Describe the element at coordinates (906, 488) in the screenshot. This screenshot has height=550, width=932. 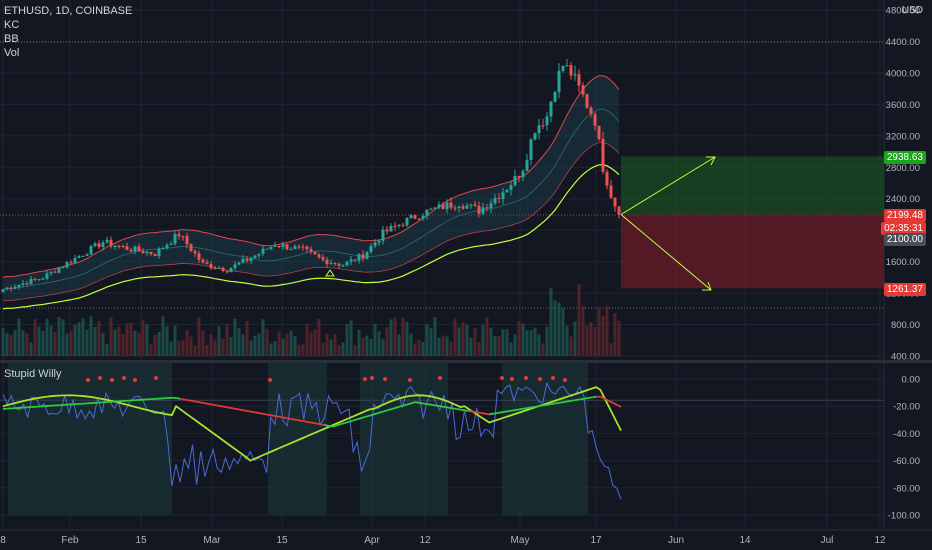
I see `oscillator-axis-label: -80.00` at that location.